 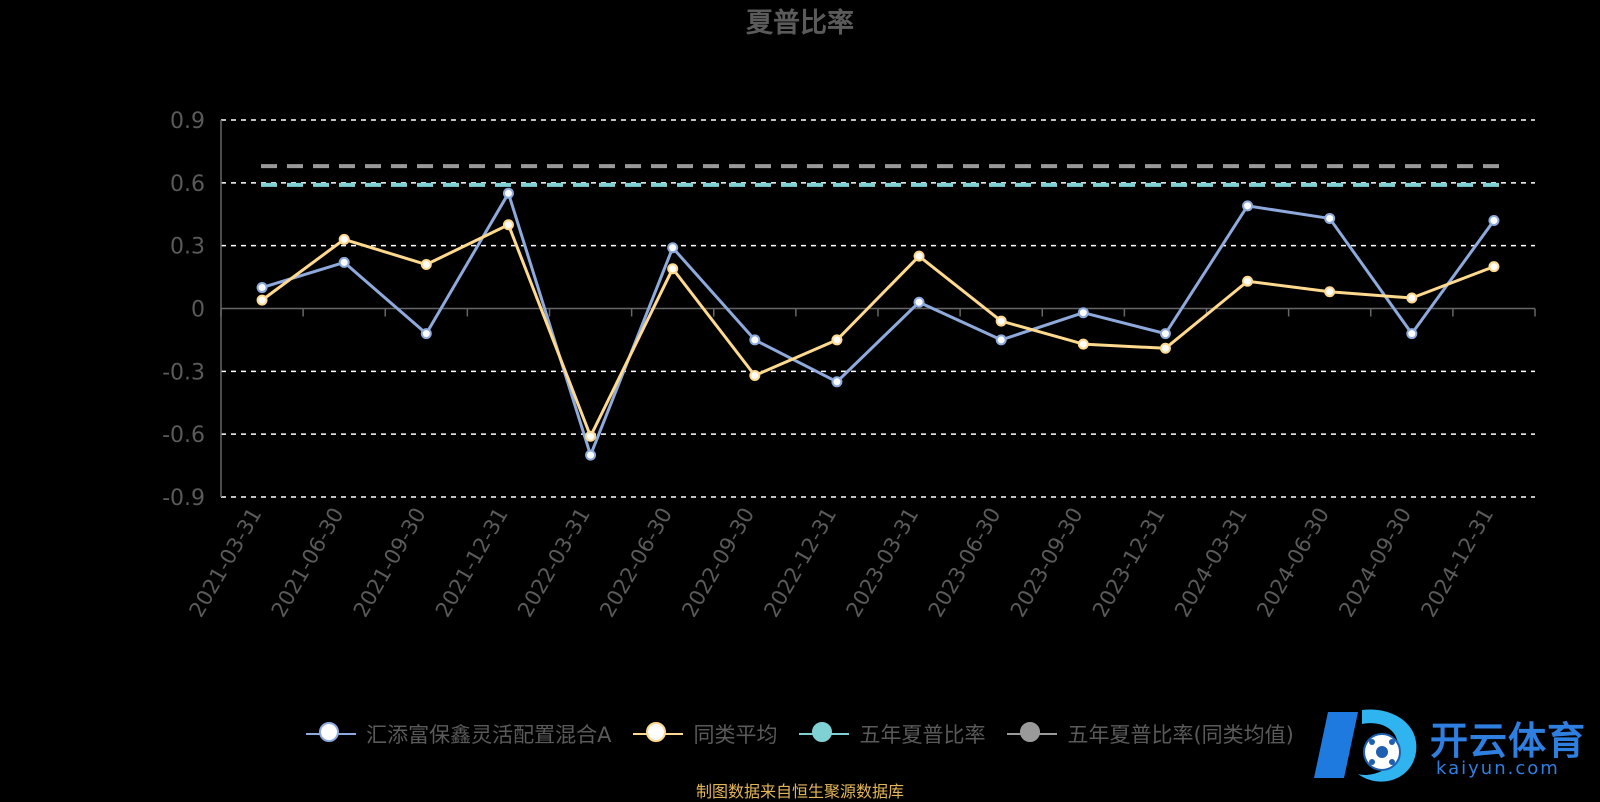 I want to click on legend: 汇添富保鑫灵活配置混合A 同类平均 五年夏普比率 五年夏普比率(同类均值), so click(x=800, y=734).